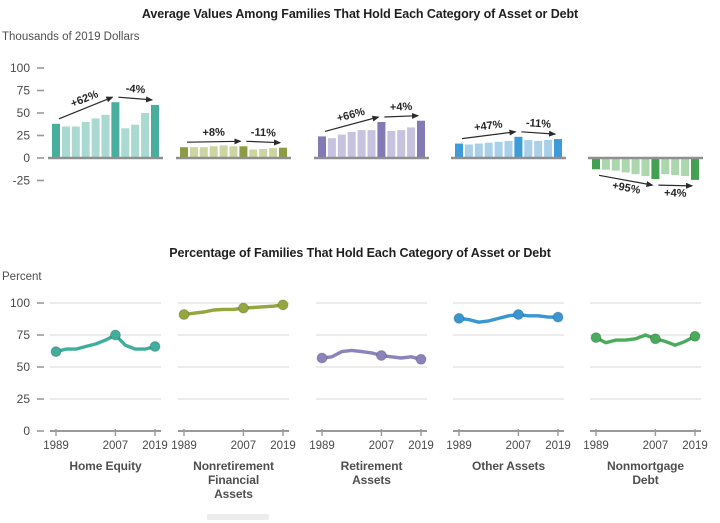  I want to click on annotation-label: -11%, so click(538, 124).